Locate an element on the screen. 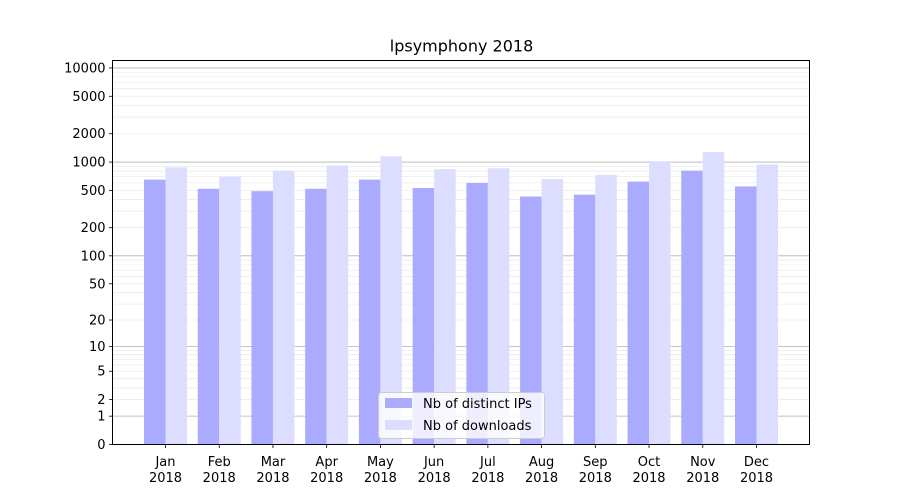 The image size is (900, 500). y-tick-label: 2000 is located at coordinates (88, 134).